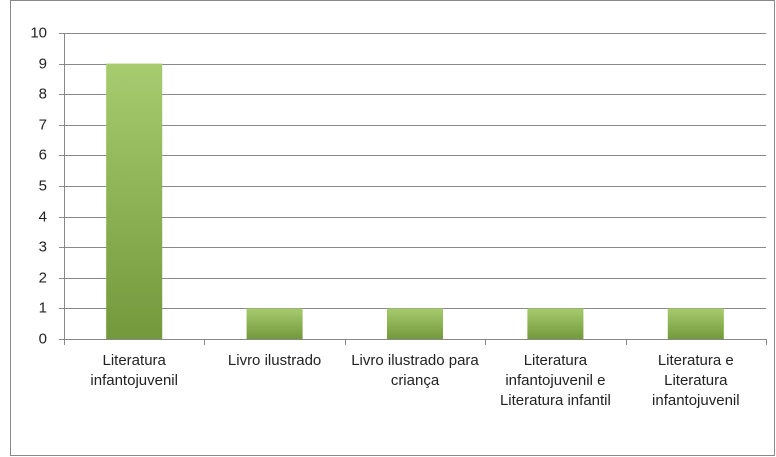  I want to click on x-tick-label: Livro ilustrado, so click(274, 360).